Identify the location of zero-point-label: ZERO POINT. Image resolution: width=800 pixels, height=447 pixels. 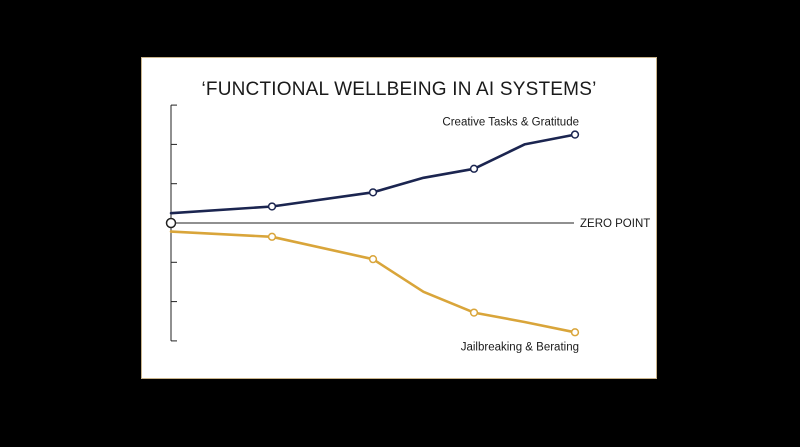
(615, 224).